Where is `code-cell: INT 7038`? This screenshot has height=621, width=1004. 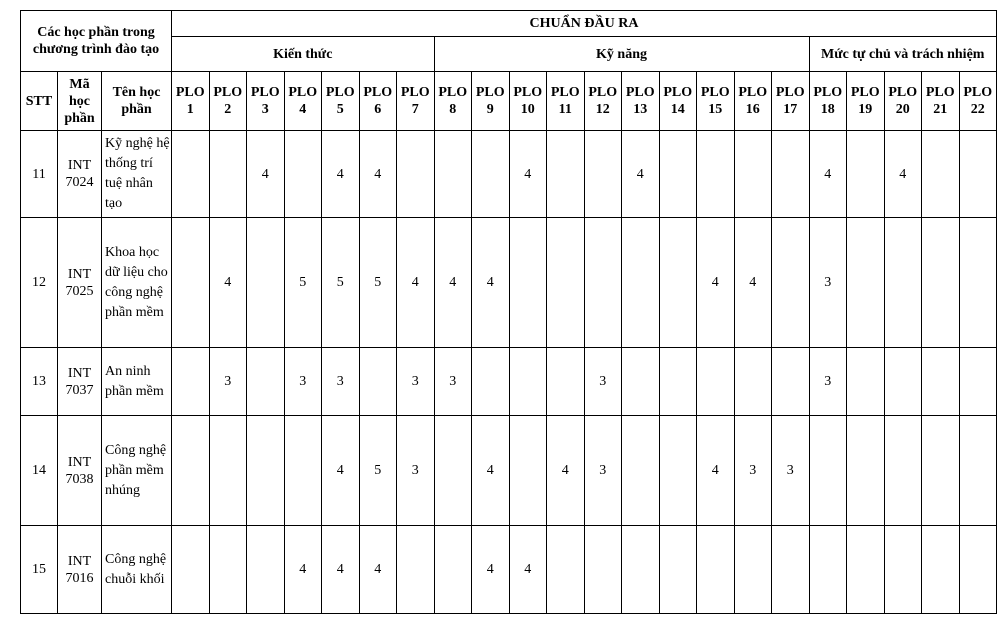
code-cell: INT 7038 is located at coordinates (79, 470).